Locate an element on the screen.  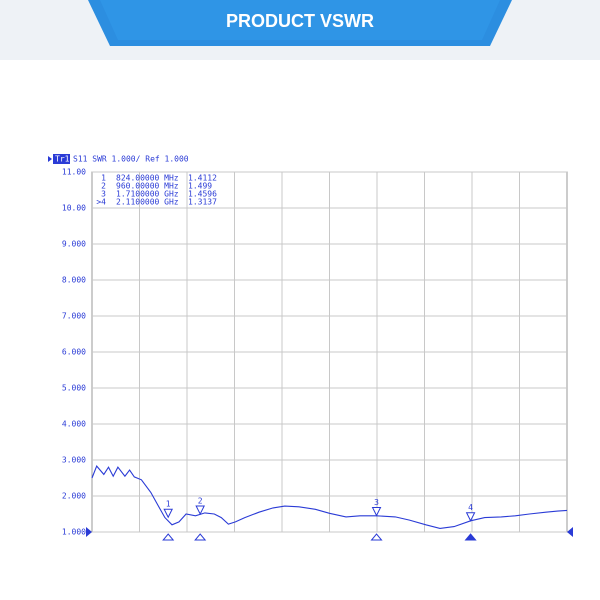
y-tick-label: 6.000 is located at coordinates (74, 352).